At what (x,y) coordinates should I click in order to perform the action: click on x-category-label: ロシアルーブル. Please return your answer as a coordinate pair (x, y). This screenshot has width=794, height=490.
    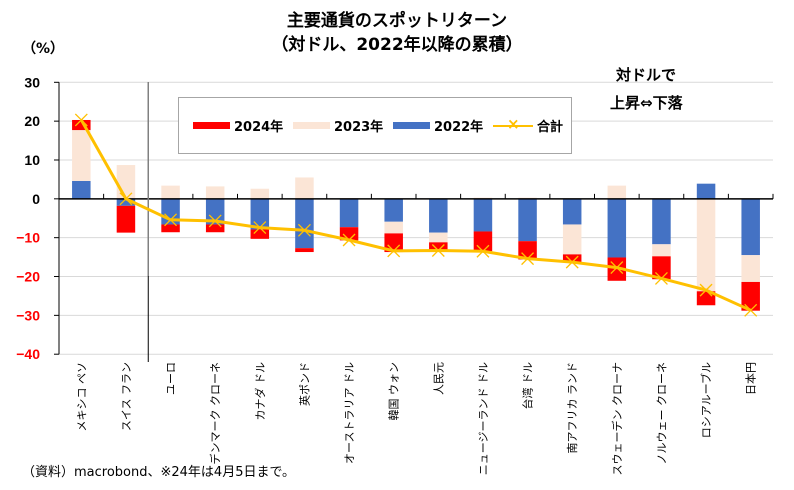
    Looking at the image, I should click on (706, 400).